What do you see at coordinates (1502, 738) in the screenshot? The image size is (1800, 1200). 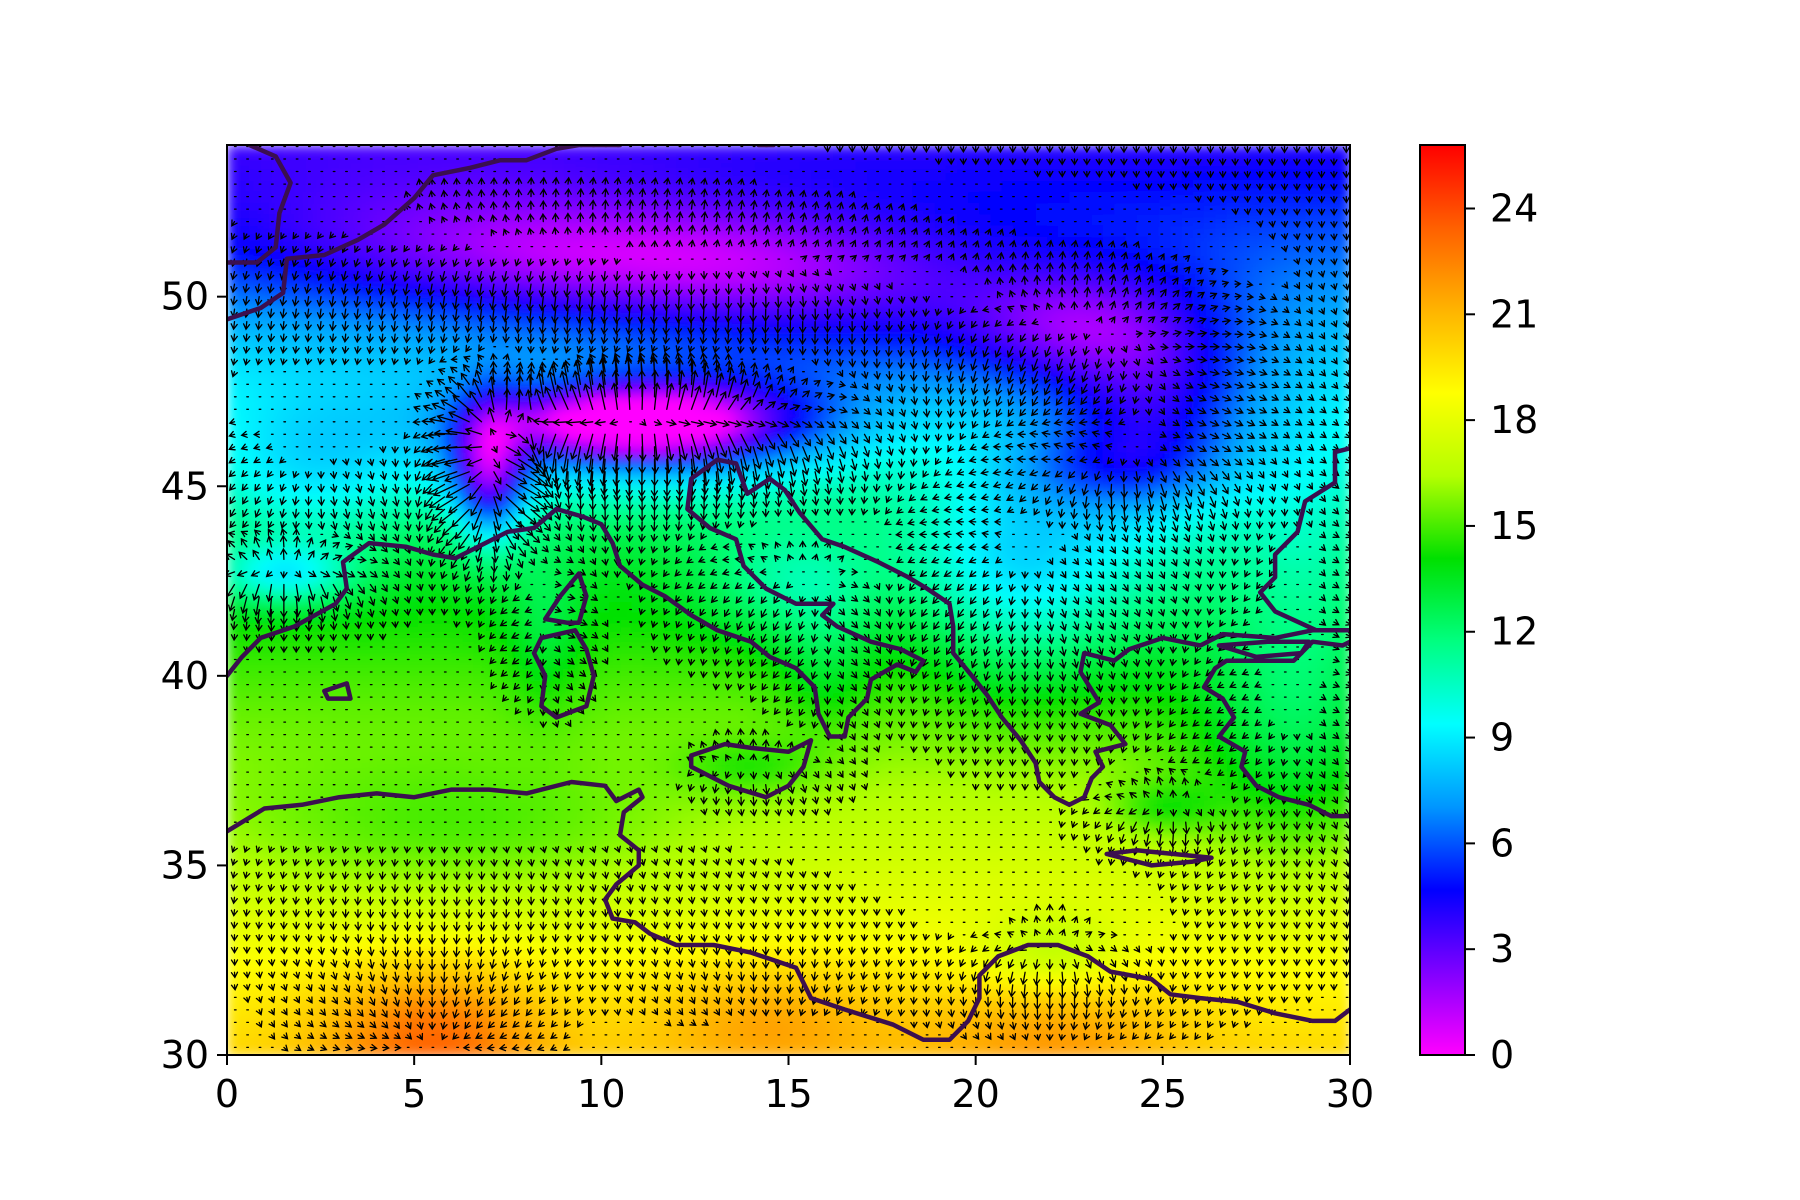 I see `colorbar-tick-label: 9` at bounding box center [1502, 738].